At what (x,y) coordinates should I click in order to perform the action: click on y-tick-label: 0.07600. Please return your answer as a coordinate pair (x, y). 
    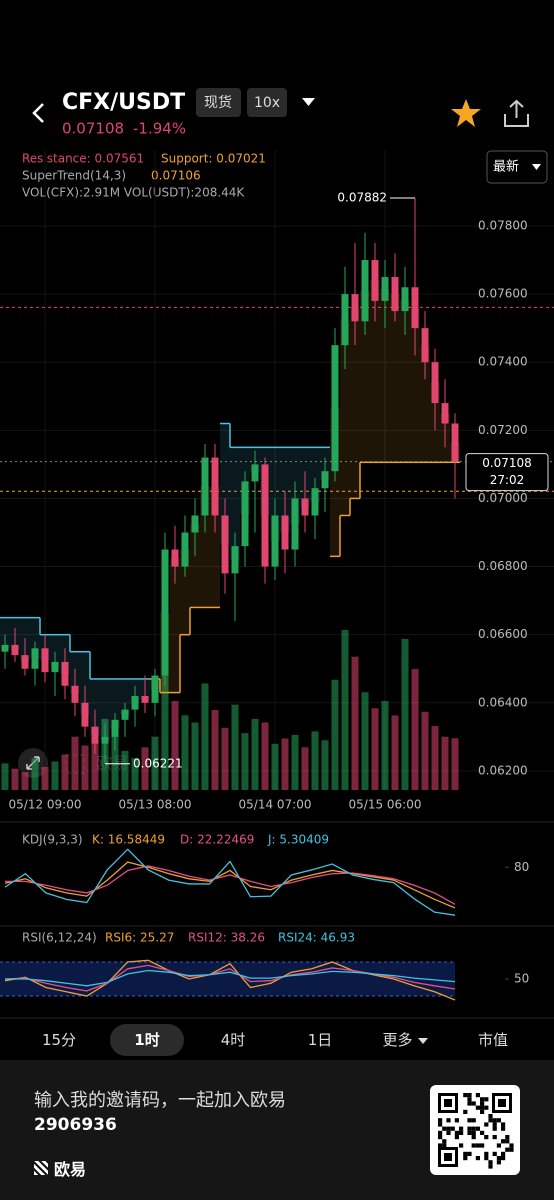
    Looking at the image, I should click on (503, 294).